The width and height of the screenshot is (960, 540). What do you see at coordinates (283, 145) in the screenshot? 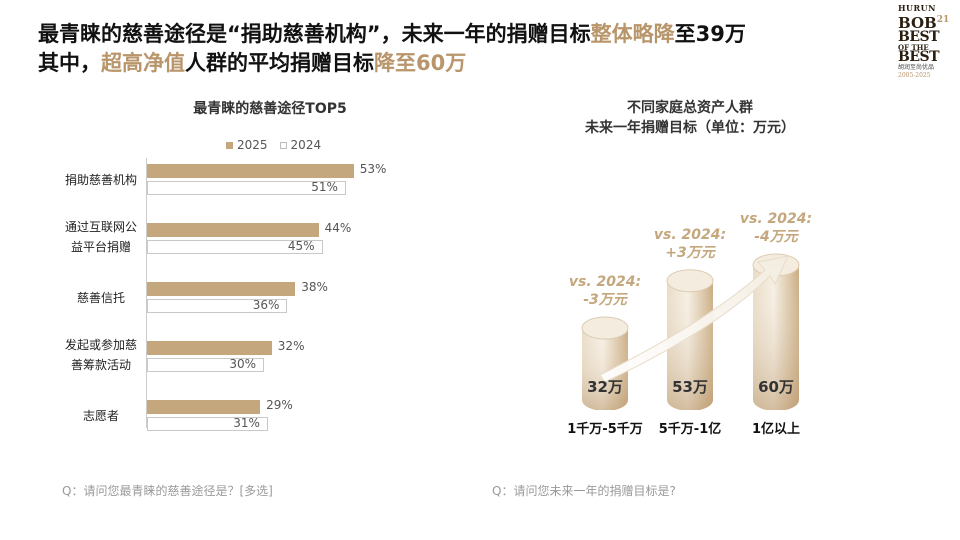
I see `legend-swatch-2024` at bounding box center [283, 145].